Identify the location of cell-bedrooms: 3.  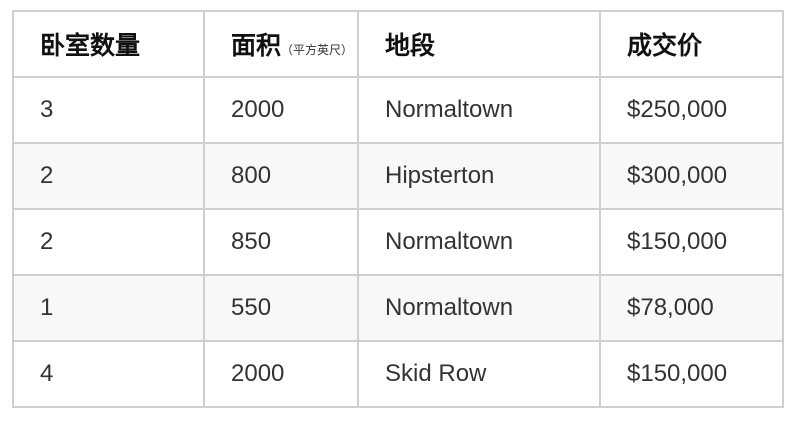
(108, 110).